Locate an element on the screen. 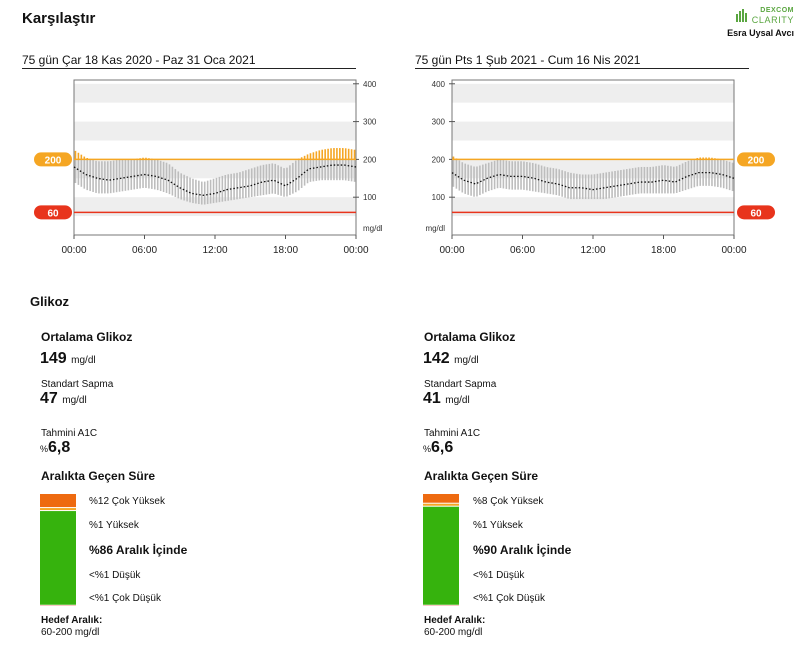 The width and height of the screenshot is (808, 649). dexcom-clarity-logo: DEXCOM CLARITY Esra Uysal Avcı is located at coordinates (760, 22).